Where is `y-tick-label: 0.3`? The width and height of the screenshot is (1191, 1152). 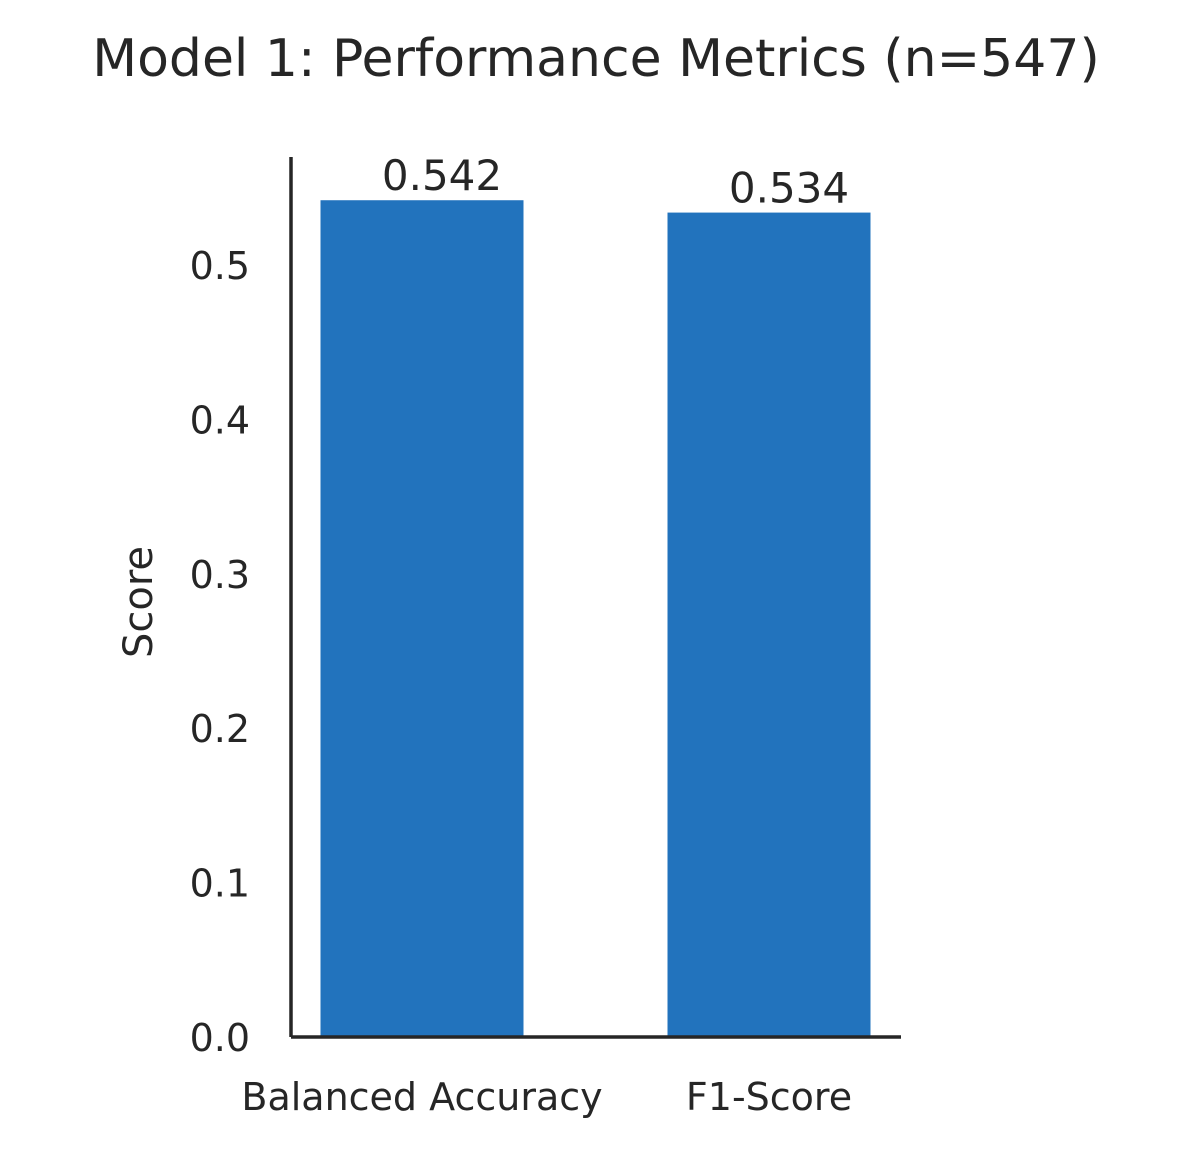
y-tick-label: 0.3 is located at coordinates (220, 575).